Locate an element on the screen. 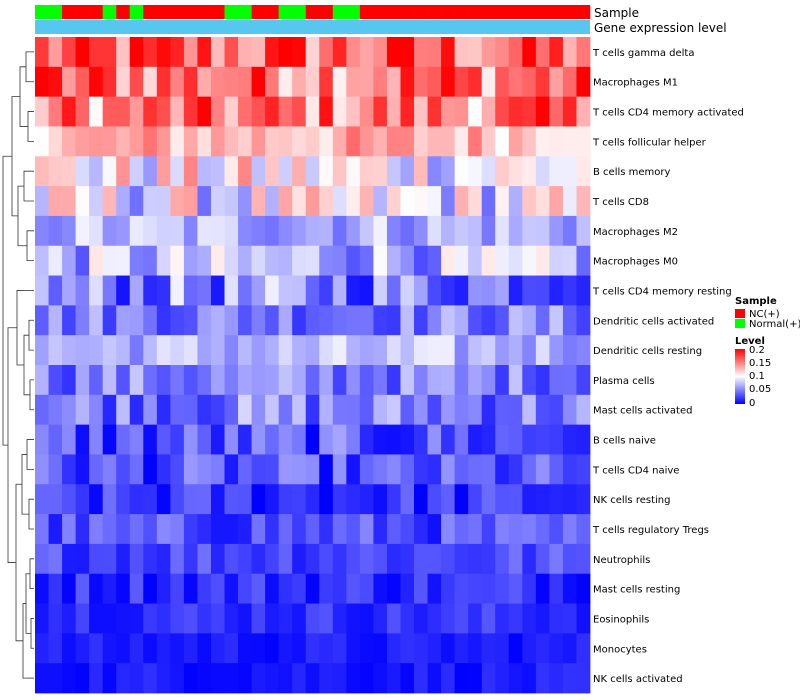  row-label: Dendritic cells activated is located at coordinates (653, 321).